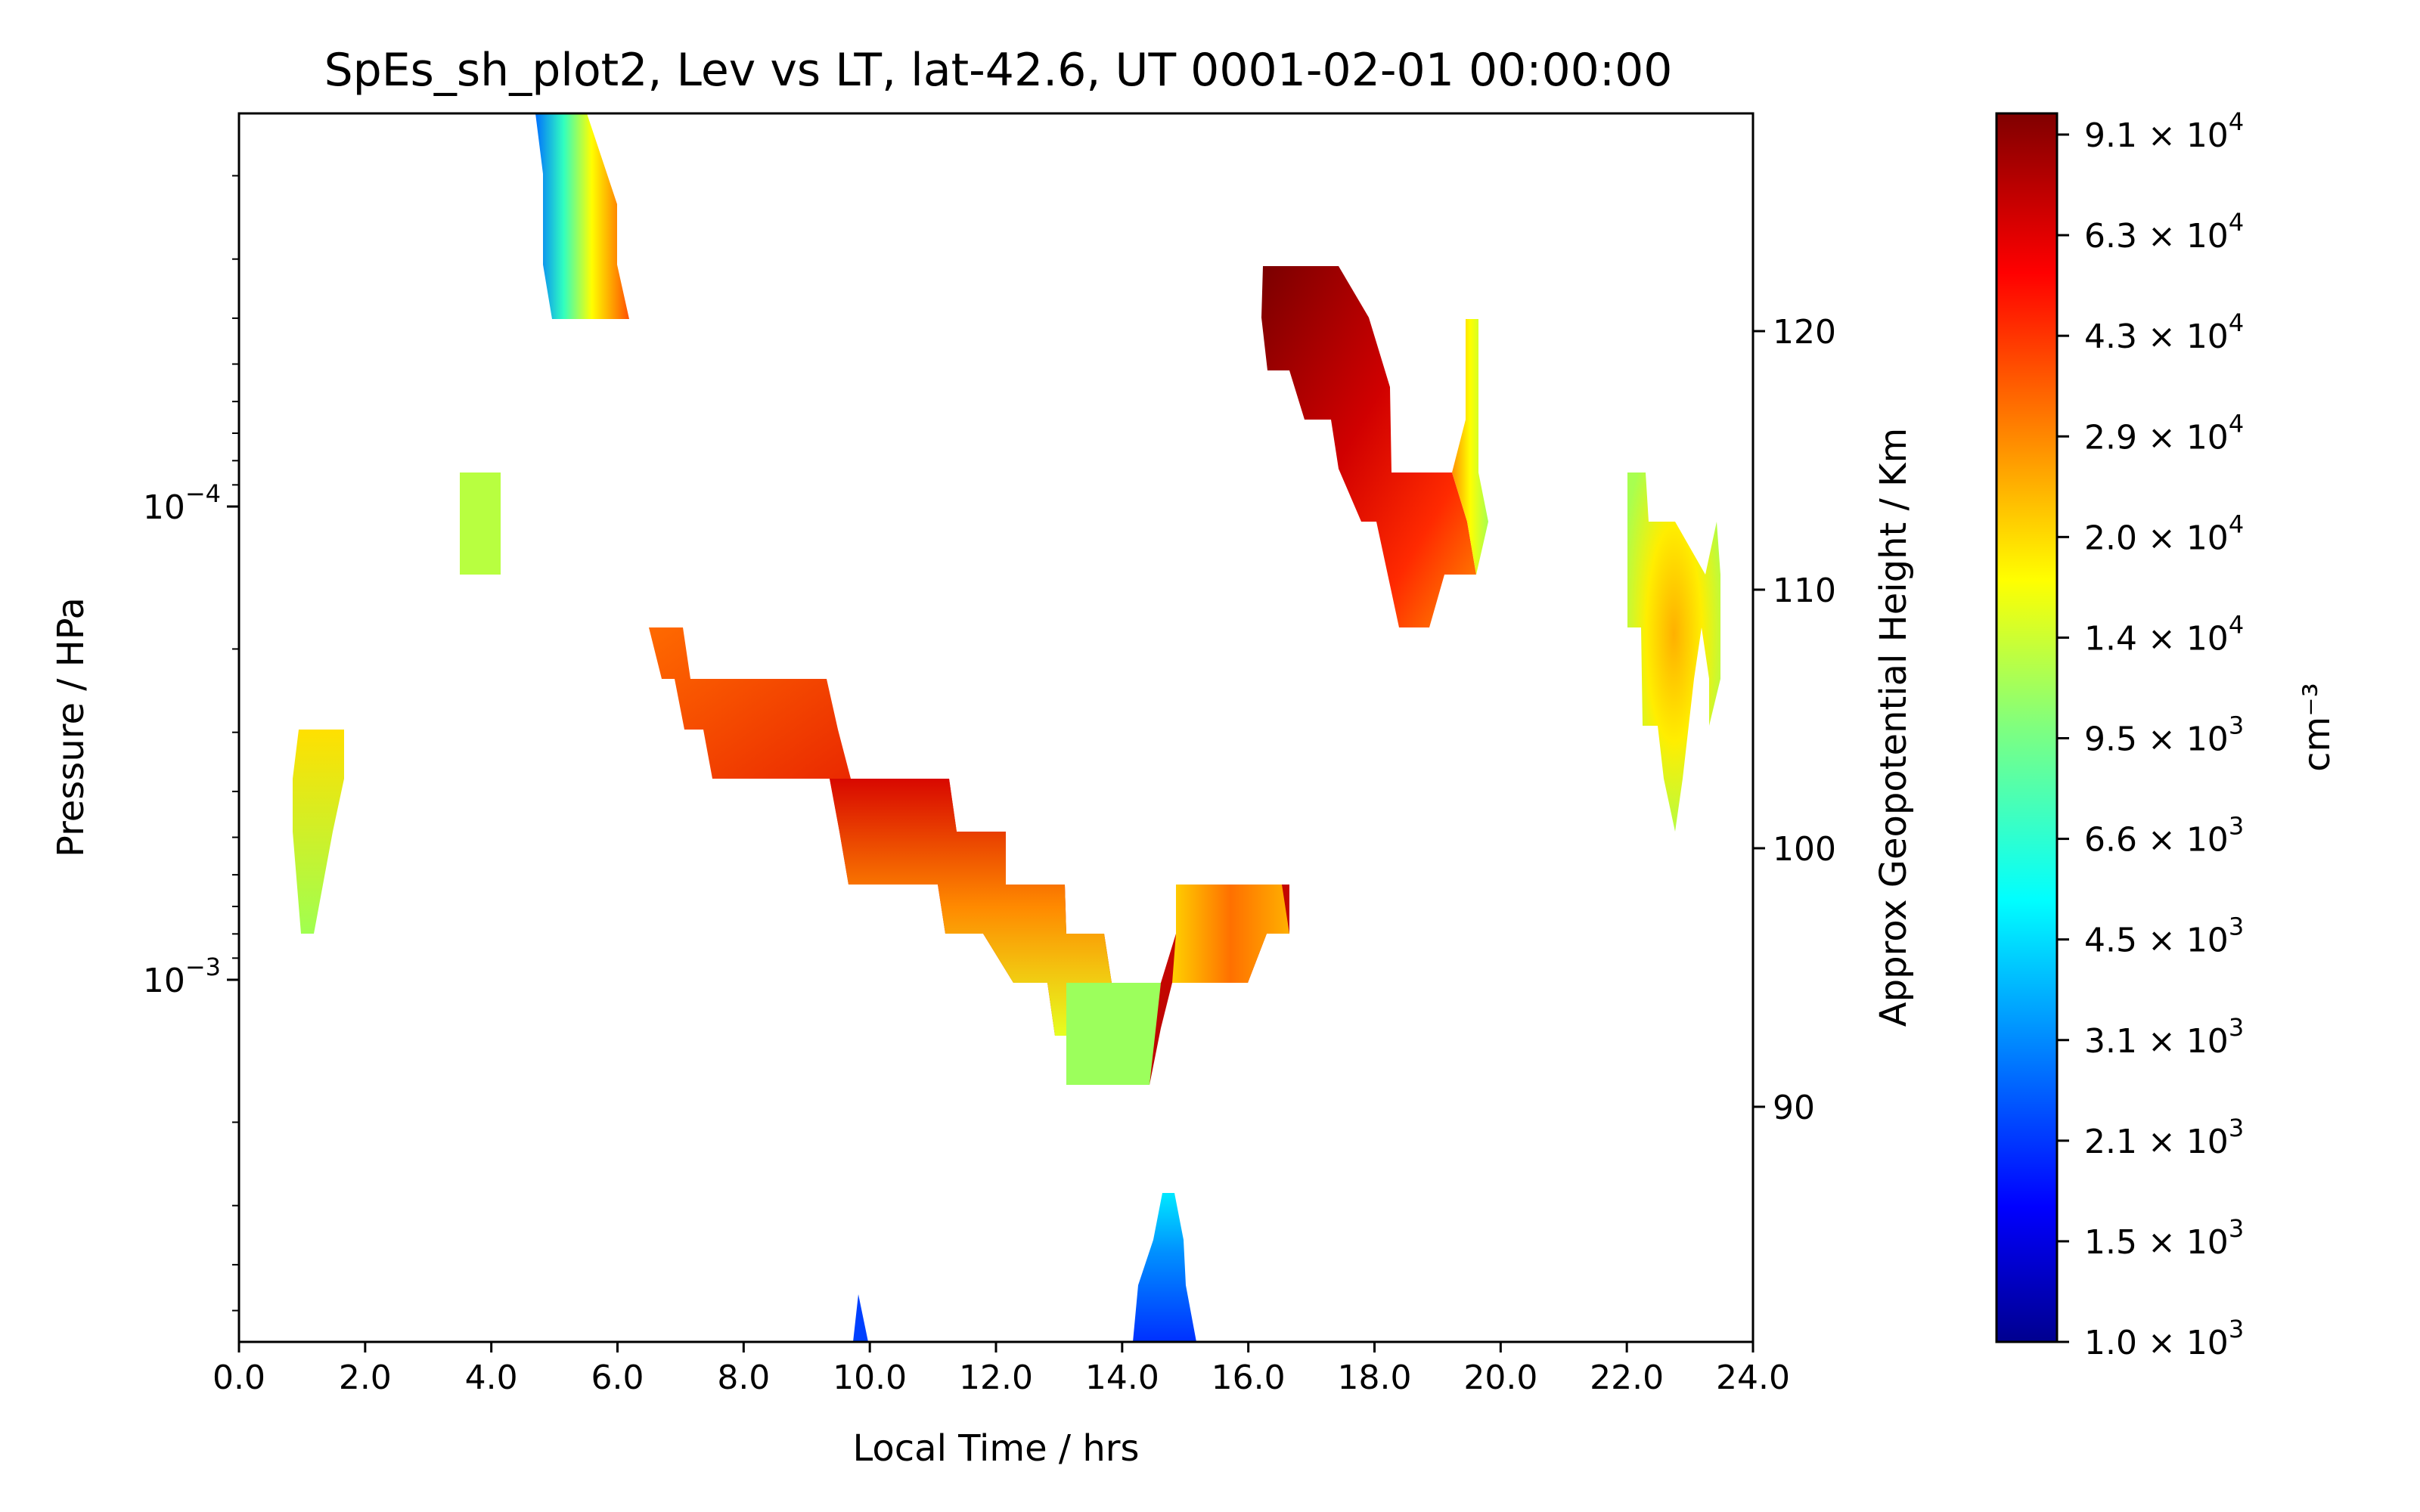 This screenshot has width=2420, height=1512. I want to click on colorbar-tick-label: 9.5 × 10³, so click(2164, 735).